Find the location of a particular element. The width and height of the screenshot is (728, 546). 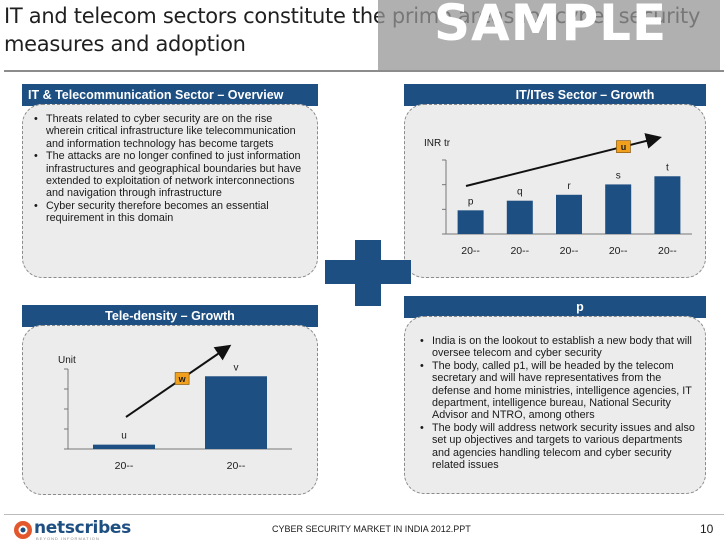

overview-header-label: IT & Telecommunication Sector – Overview is located at coordinates (156, 95).